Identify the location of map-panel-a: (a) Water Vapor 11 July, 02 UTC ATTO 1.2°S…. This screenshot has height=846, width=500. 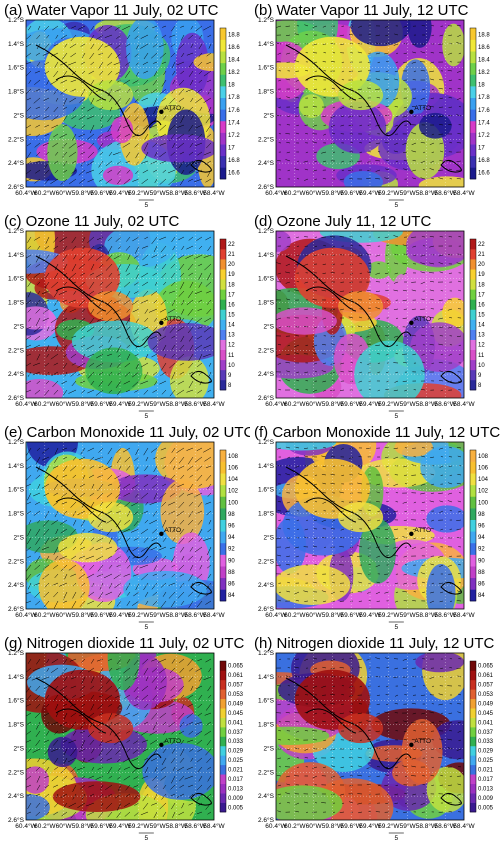
(125, 105).